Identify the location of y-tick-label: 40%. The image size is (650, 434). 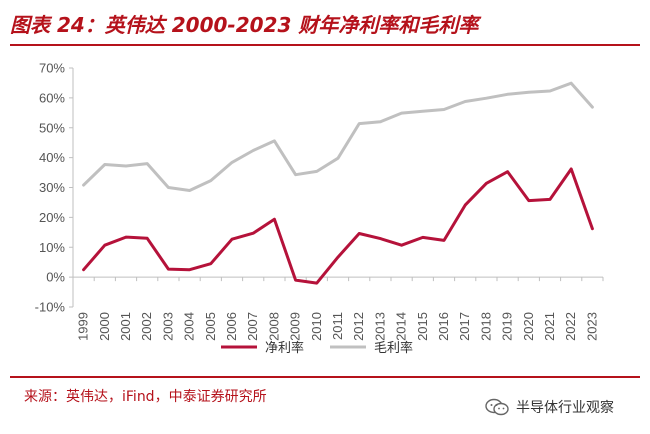
(52, 157).